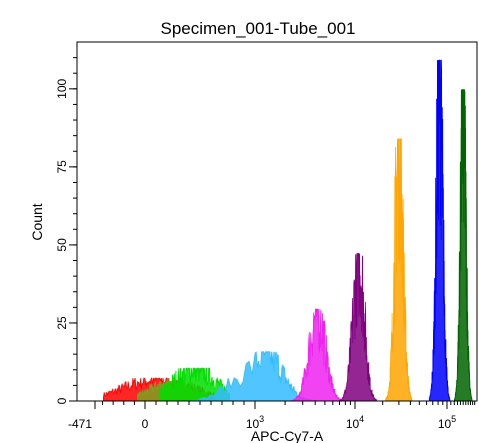 The width and height of the screenshot is (479, 443). I want to click on y-tick-label: 25, so click(62, 323).